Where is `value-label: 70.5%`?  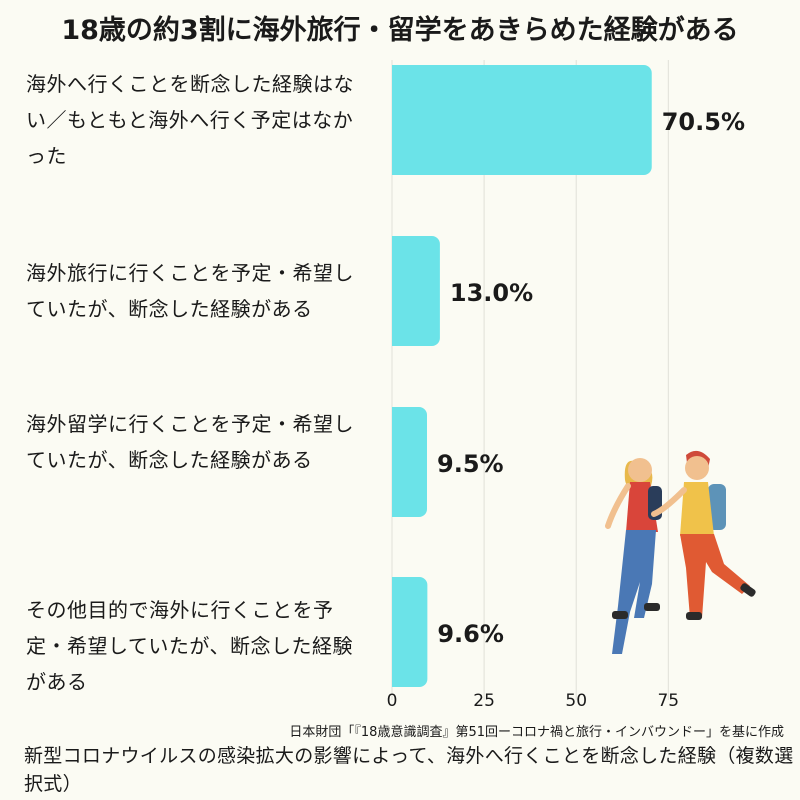 value-label: 70.5% is located at coordinates (703, 122).